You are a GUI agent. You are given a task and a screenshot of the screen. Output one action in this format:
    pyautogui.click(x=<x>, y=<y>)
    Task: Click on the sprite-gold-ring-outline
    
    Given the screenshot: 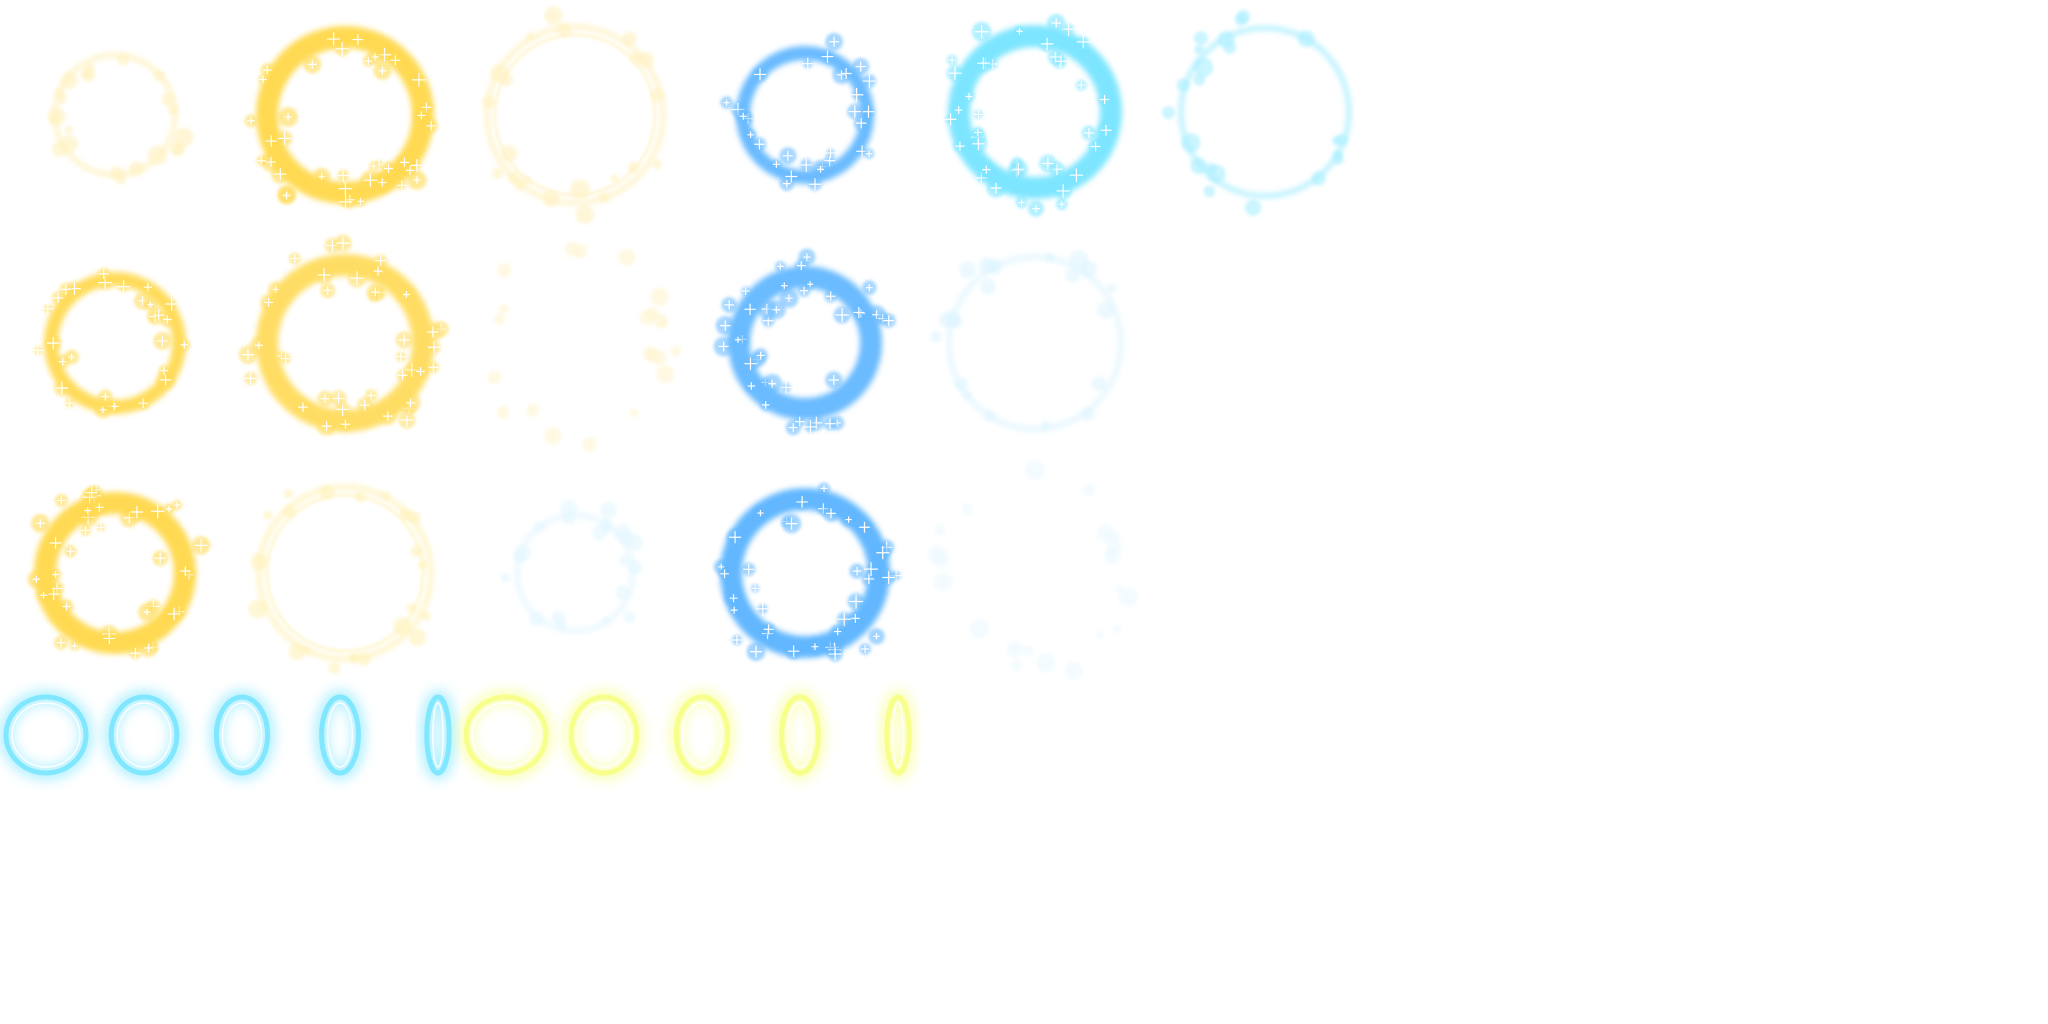 What is the action you would take?
    pyautogui.click(x=340, y=579)
    